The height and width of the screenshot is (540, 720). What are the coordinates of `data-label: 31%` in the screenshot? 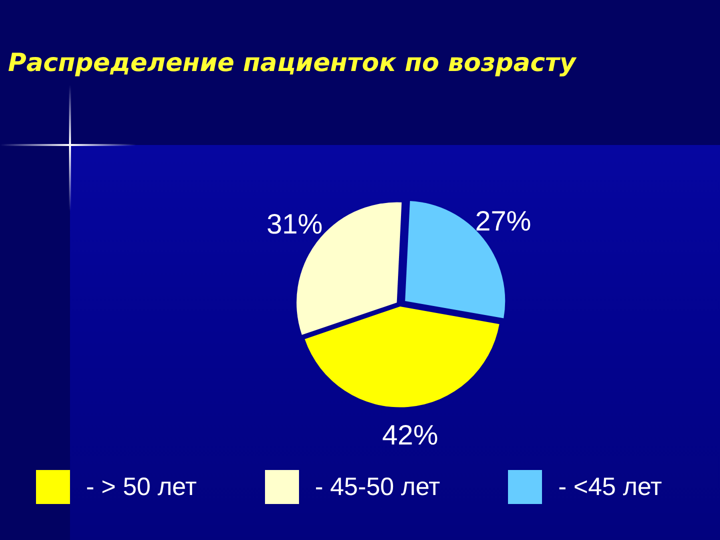 It's located at (294, 224).